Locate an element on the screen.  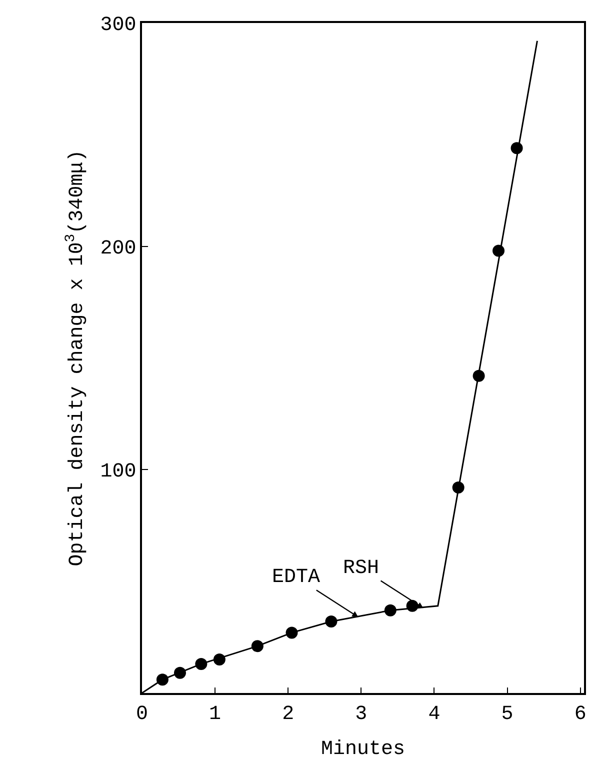
x-tick-label: 3 is located at coordinates (361, 714).